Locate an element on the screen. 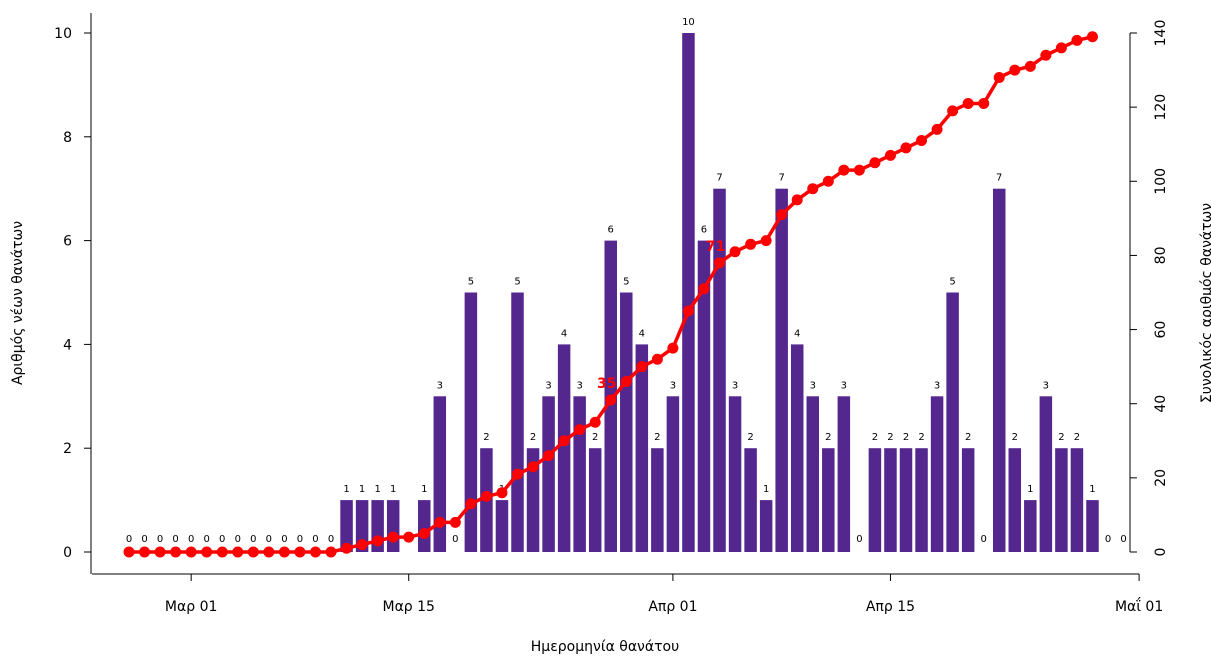 Image resolution: width=1211 pixels, height=656 pixels. right-y-tick-label: 80 is located at coordinates (1161, 256).